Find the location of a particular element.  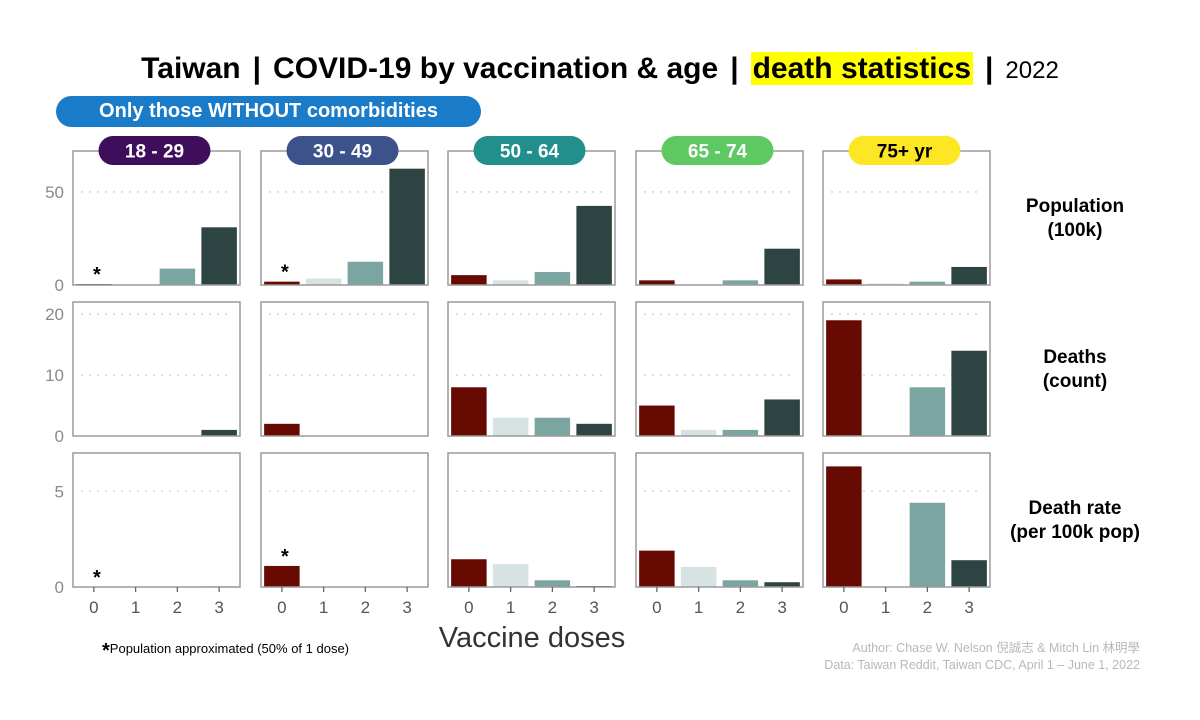

age-group-label: 30 - 49 is located at coordinates (342, 152).